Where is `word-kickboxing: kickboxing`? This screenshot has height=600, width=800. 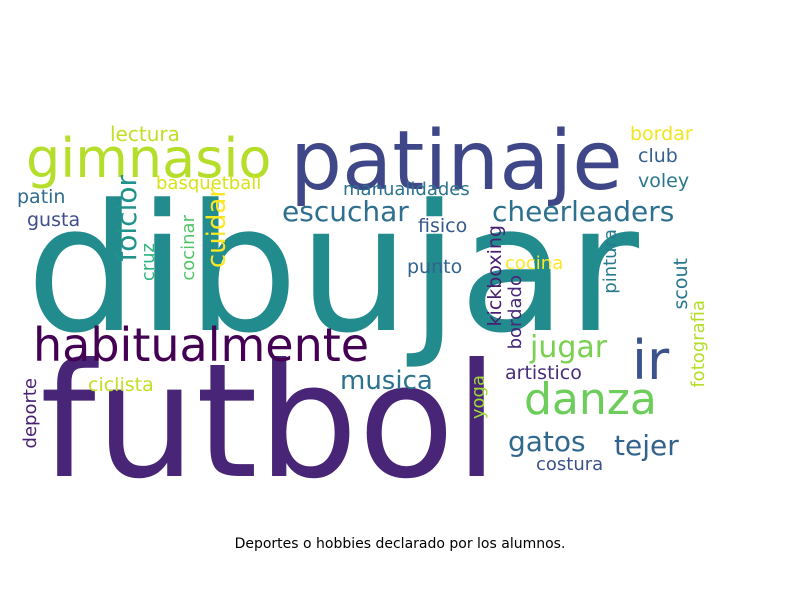 word-kickboxing: kickboxing is located at coordinates (495, 276).